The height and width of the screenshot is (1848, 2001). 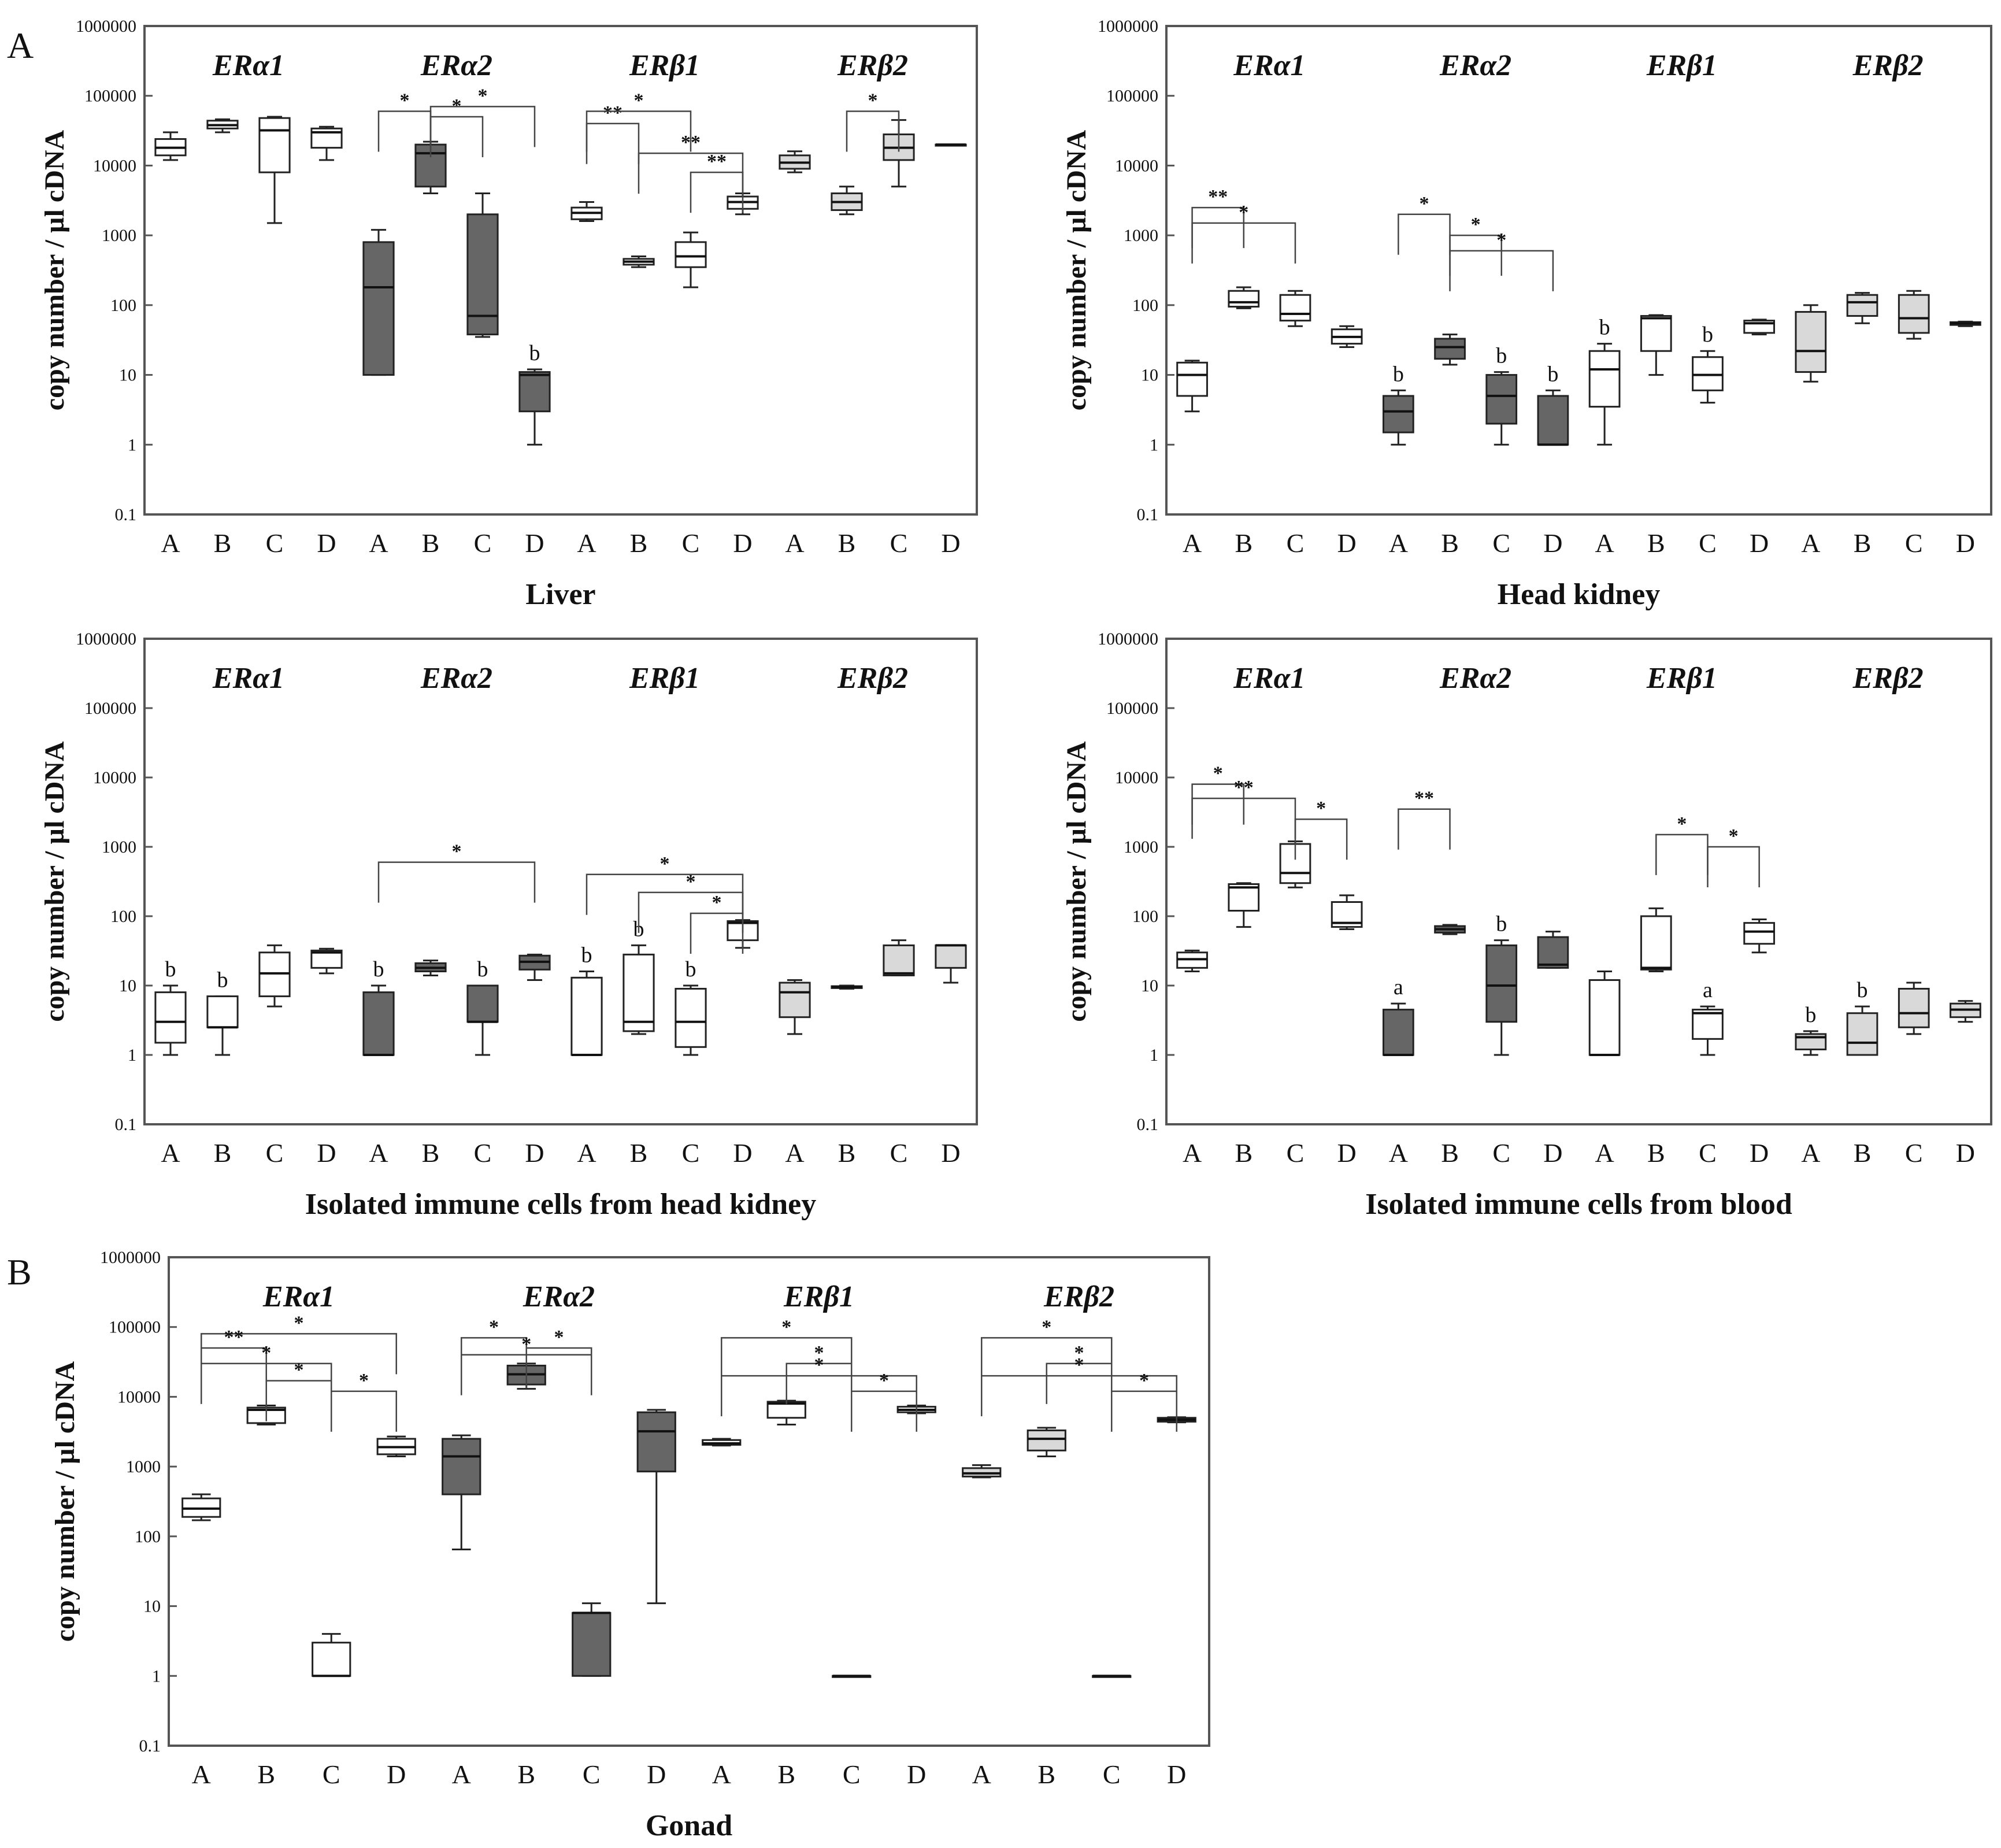 I want to click on significance-mark: **, so click(x=1424, y=798).